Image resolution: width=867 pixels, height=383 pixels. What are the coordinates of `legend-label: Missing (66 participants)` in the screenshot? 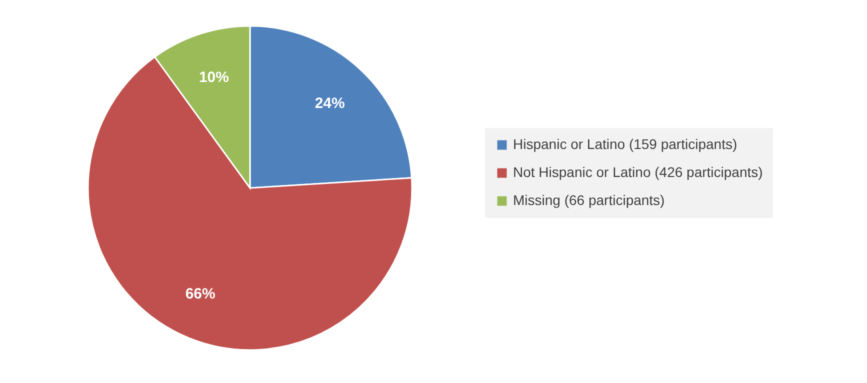 It's located at (589, 200).